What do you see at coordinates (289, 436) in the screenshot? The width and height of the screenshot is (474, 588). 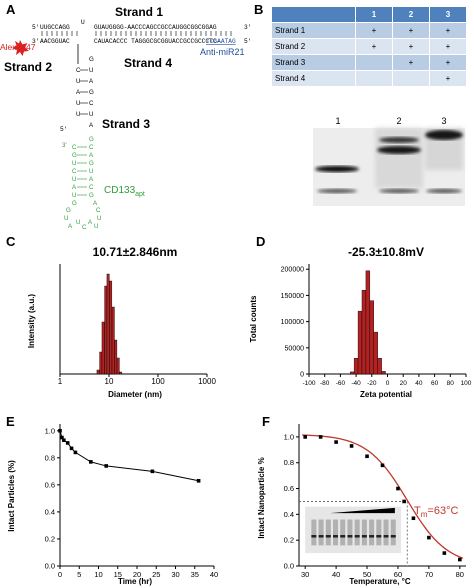 I see `y-tick-label: 1.0` at bounding box center [289, 436].